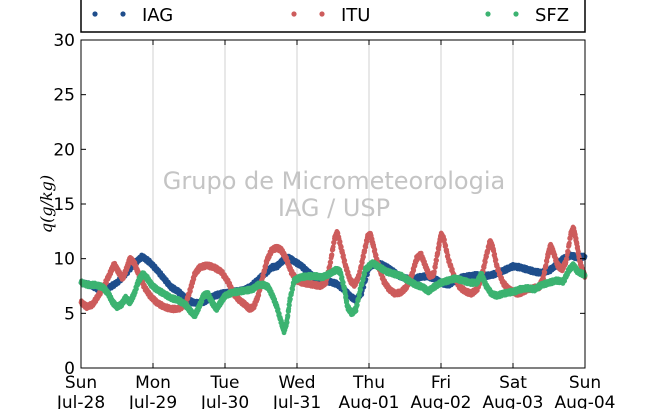  What do you see at coordinates (64, 41) in the screenshot?
I see `y-tick-label: 30` at bounding box center [64, 41].